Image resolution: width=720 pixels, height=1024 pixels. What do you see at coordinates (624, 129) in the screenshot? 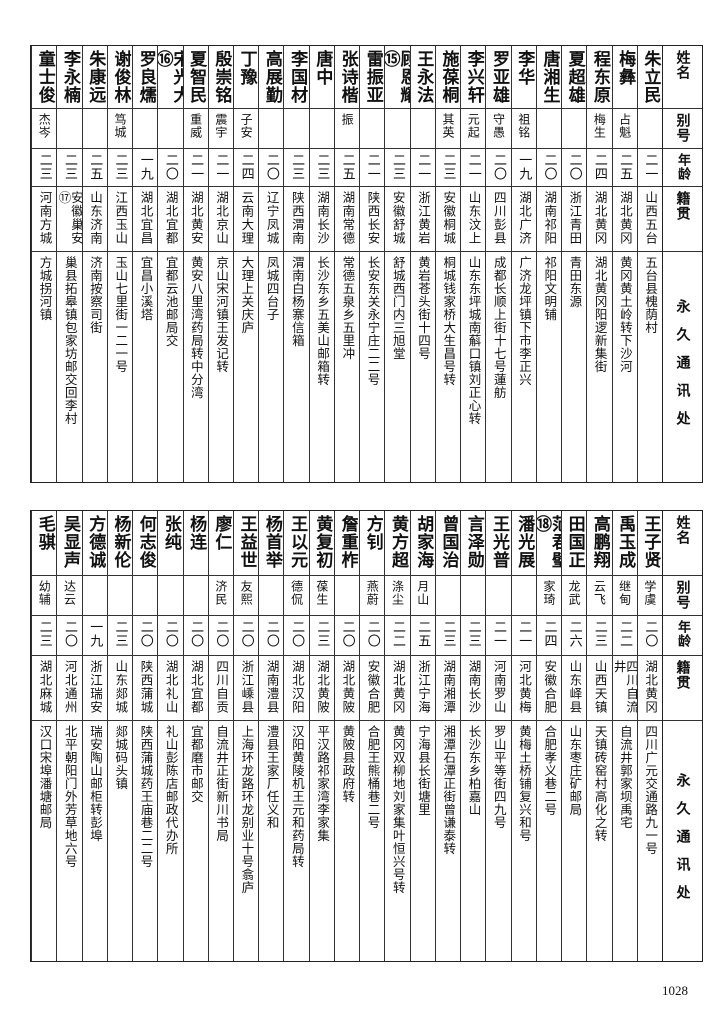
I see `alias-cell: 占魁` at bounding box center [624, 129].